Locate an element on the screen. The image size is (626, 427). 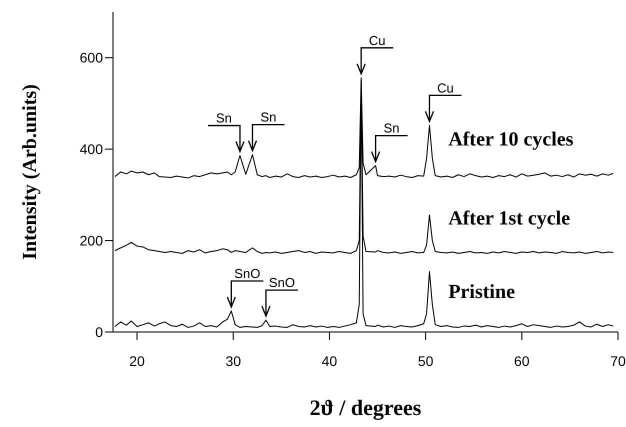
x-tick-label: 50 is located at coordinates (426, 360).